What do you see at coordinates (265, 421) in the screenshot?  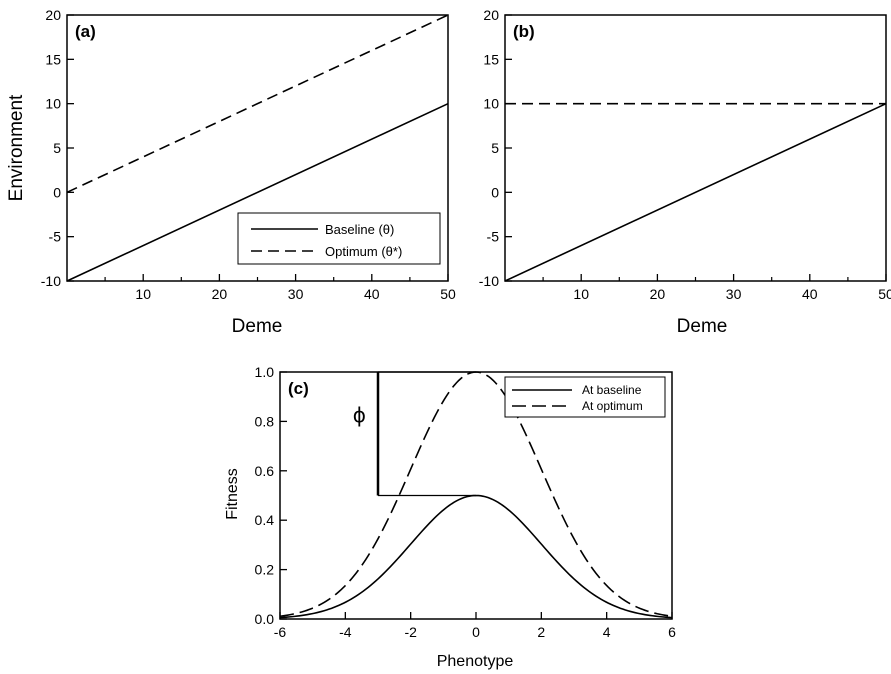 I see `y-tick-label: 0.8` at bounding box center [265, 421].